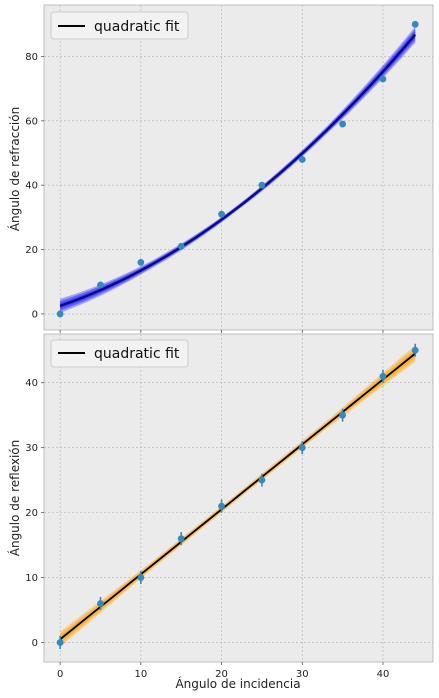 This screenshot has height=698, width=439. Describe the element at coordinates (137, 354) in the screenshot. I see `legend-label-bottom: quadratic fit` at that location.